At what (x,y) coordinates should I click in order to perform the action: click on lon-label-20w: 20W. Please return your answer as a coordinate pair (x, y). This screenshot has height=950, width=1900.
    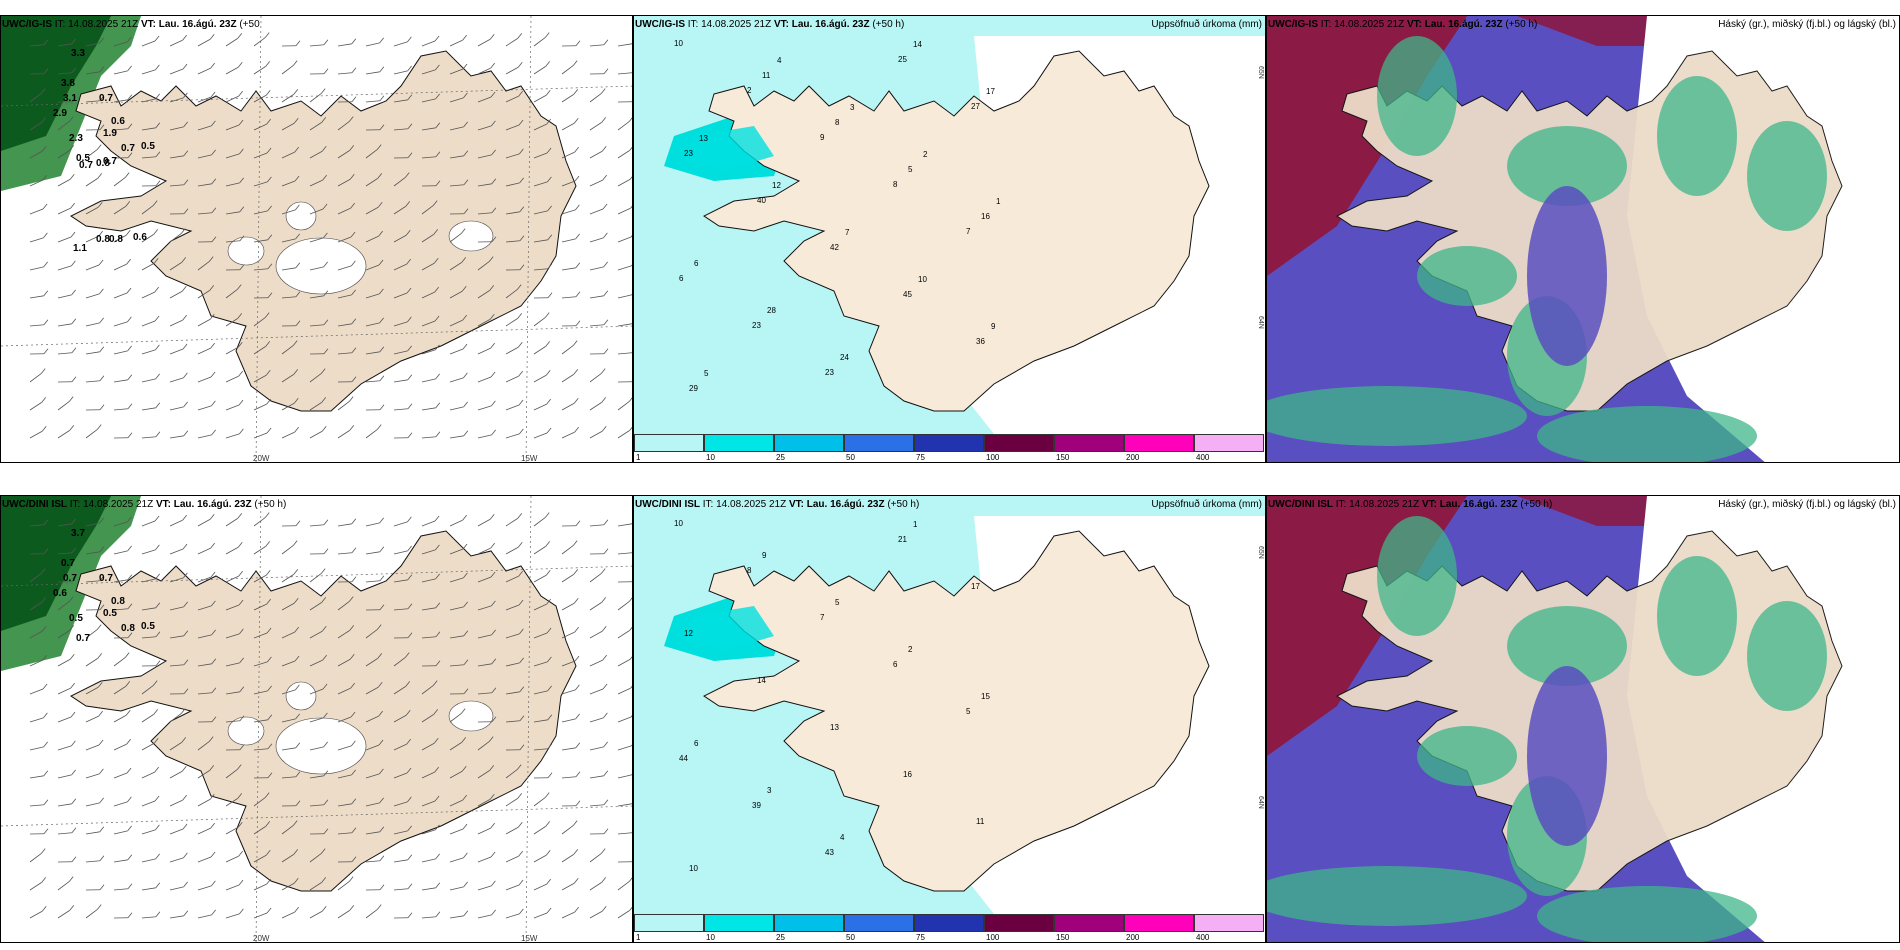
    Looking at the image, I should click on (261, 458).